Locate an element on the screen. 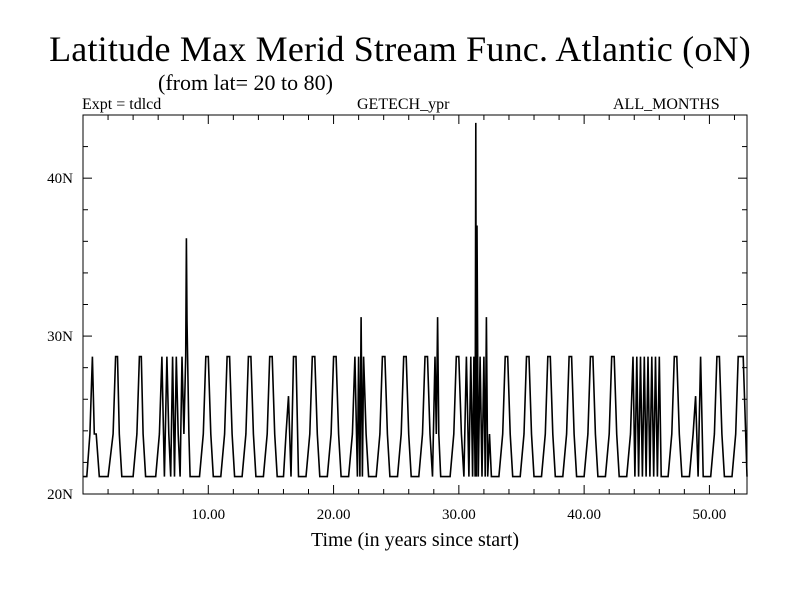 The height and width of the screenshot is (600, 800). x-tick-label: 10.00 is located at coordinates (208, 515).